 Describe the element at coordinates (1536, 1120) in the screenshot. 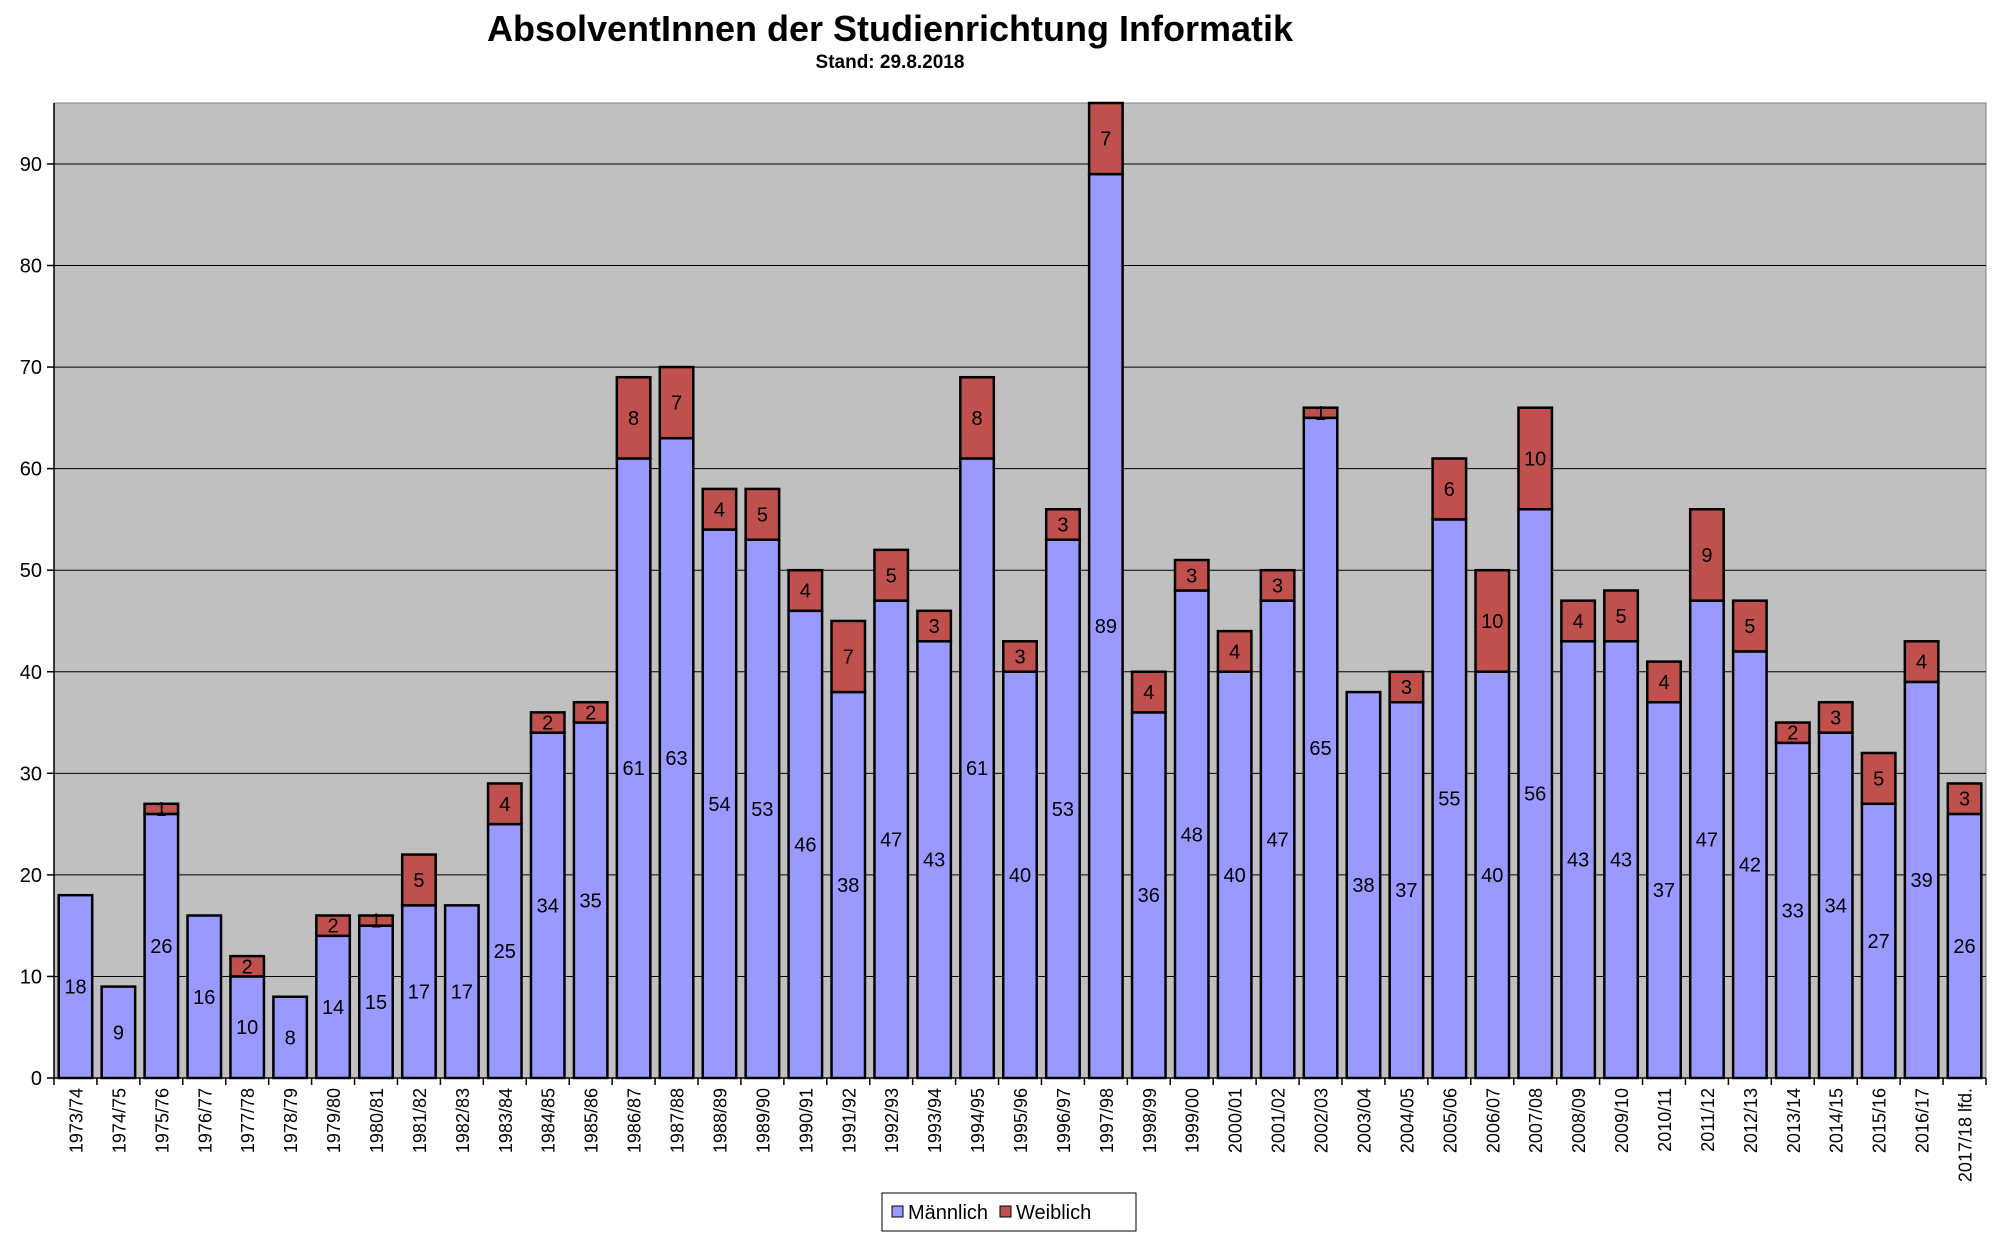

I see `x-tick-label: 2007/08` at that location.